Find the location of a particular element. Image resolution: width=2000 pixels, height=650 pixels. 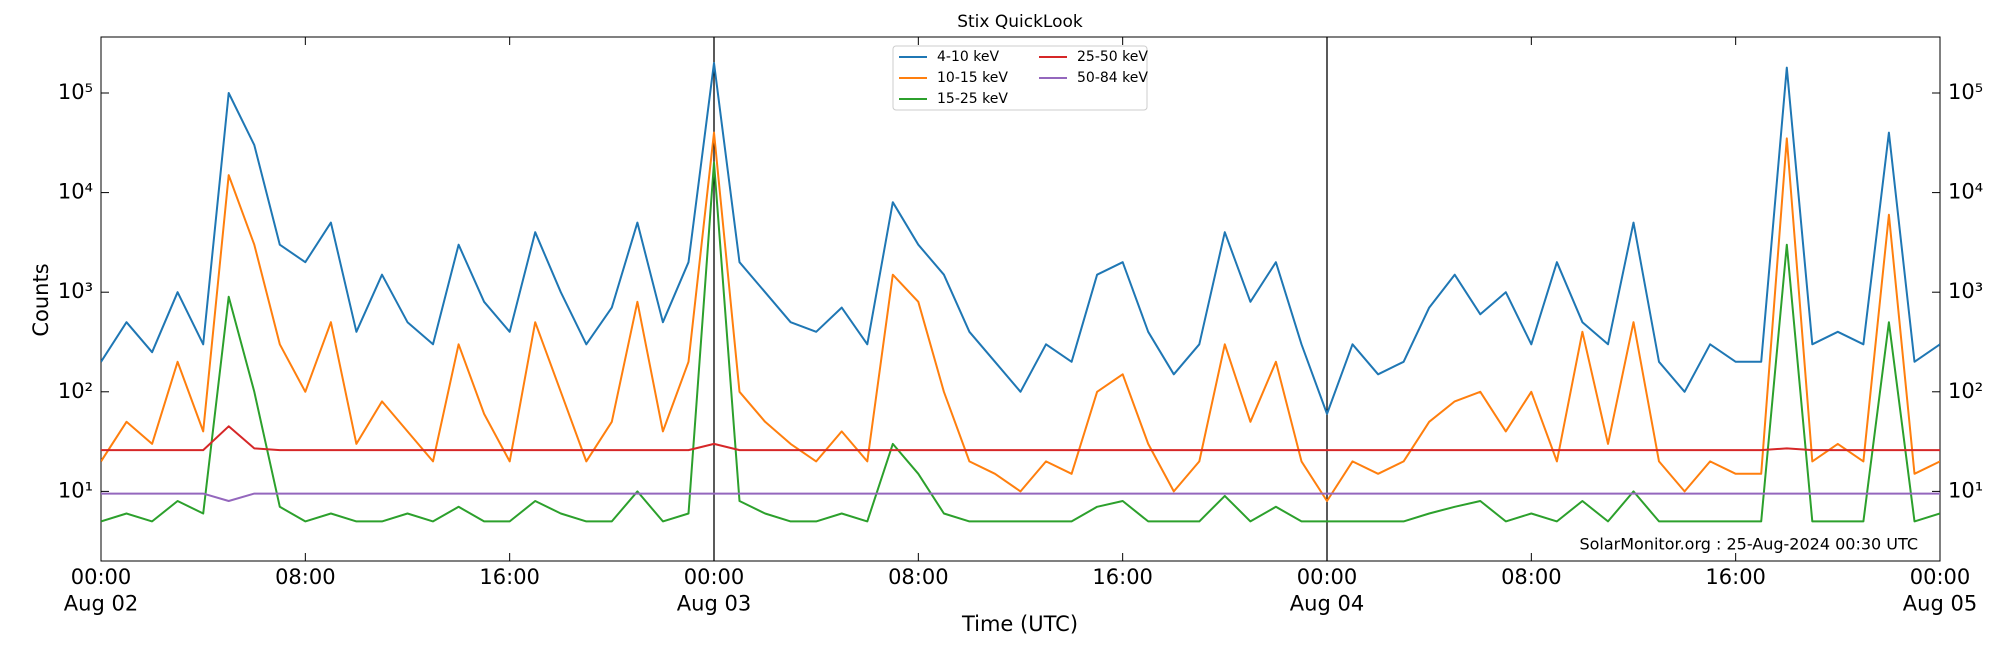

x-tick-label: 00:00 Aug 02 is located at coordinates (101, 590).